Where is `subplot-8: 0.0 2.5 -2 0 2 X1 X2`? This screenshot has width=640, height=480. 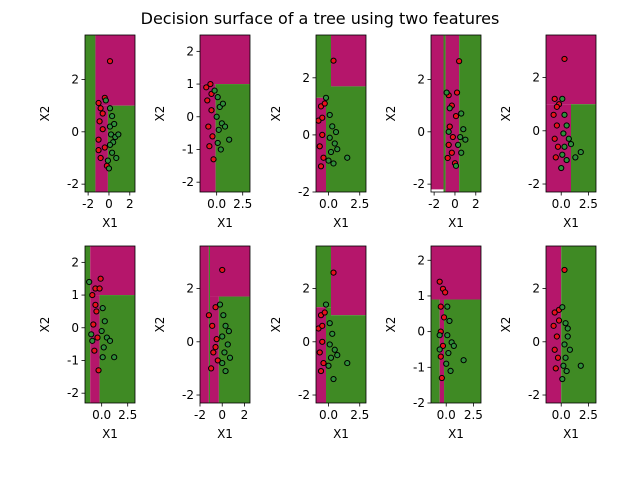
subplot-8: 0.0 2.5 -2 0 2 X1 X2 is located at coordinates (319, 343).